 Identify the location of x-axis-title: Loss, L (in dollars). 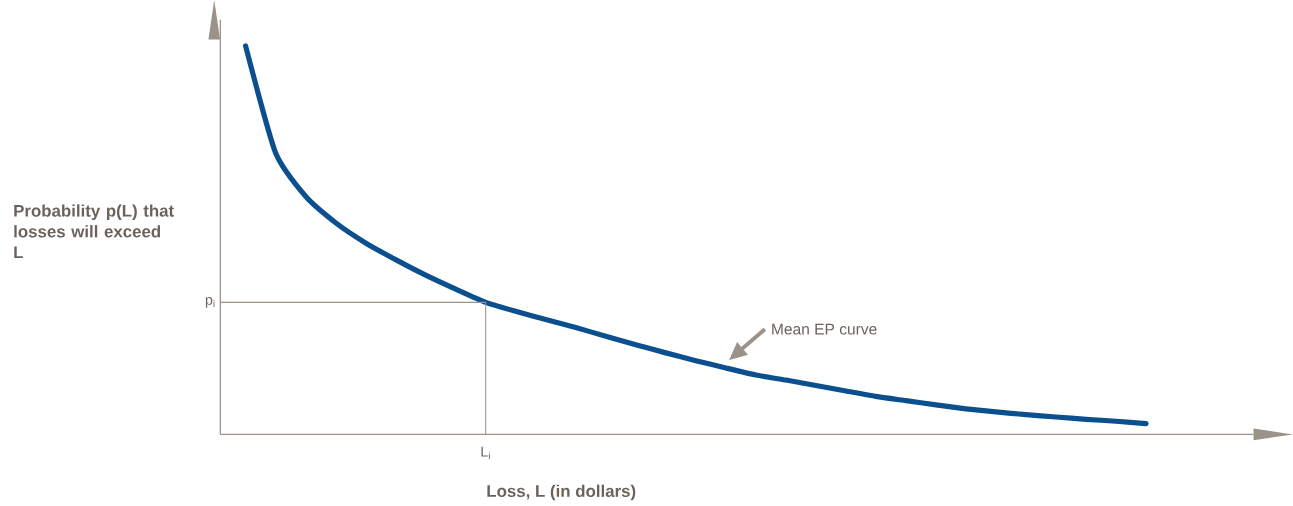
(561, 492).